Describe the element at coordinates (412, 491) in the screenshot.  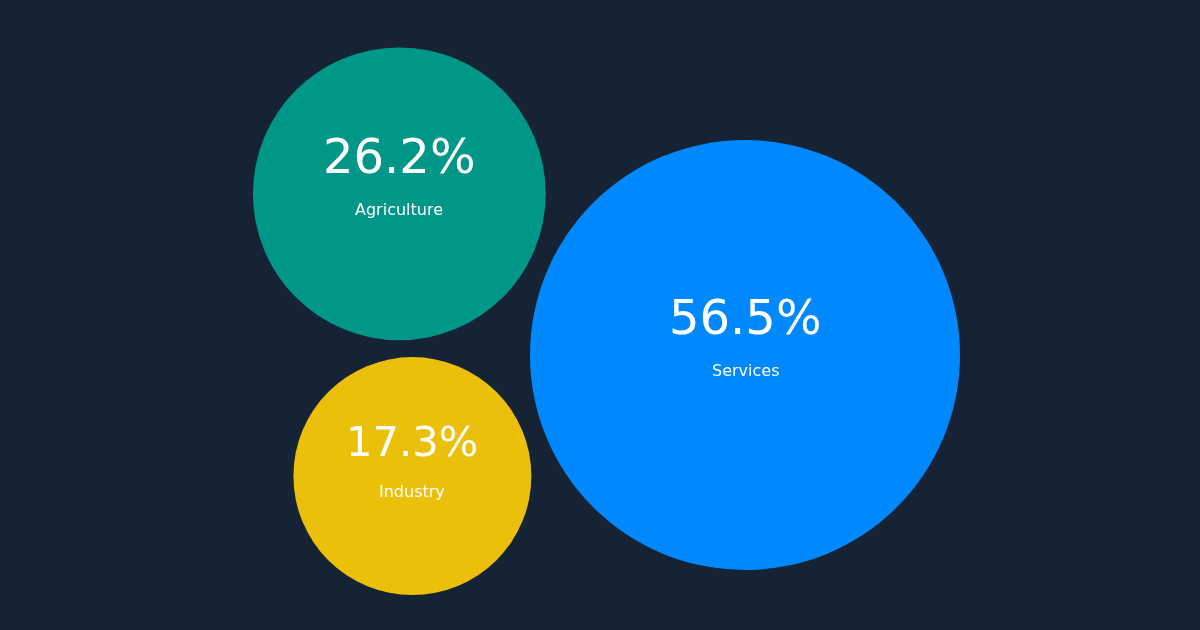
I see `category-label: Industry` at that location.